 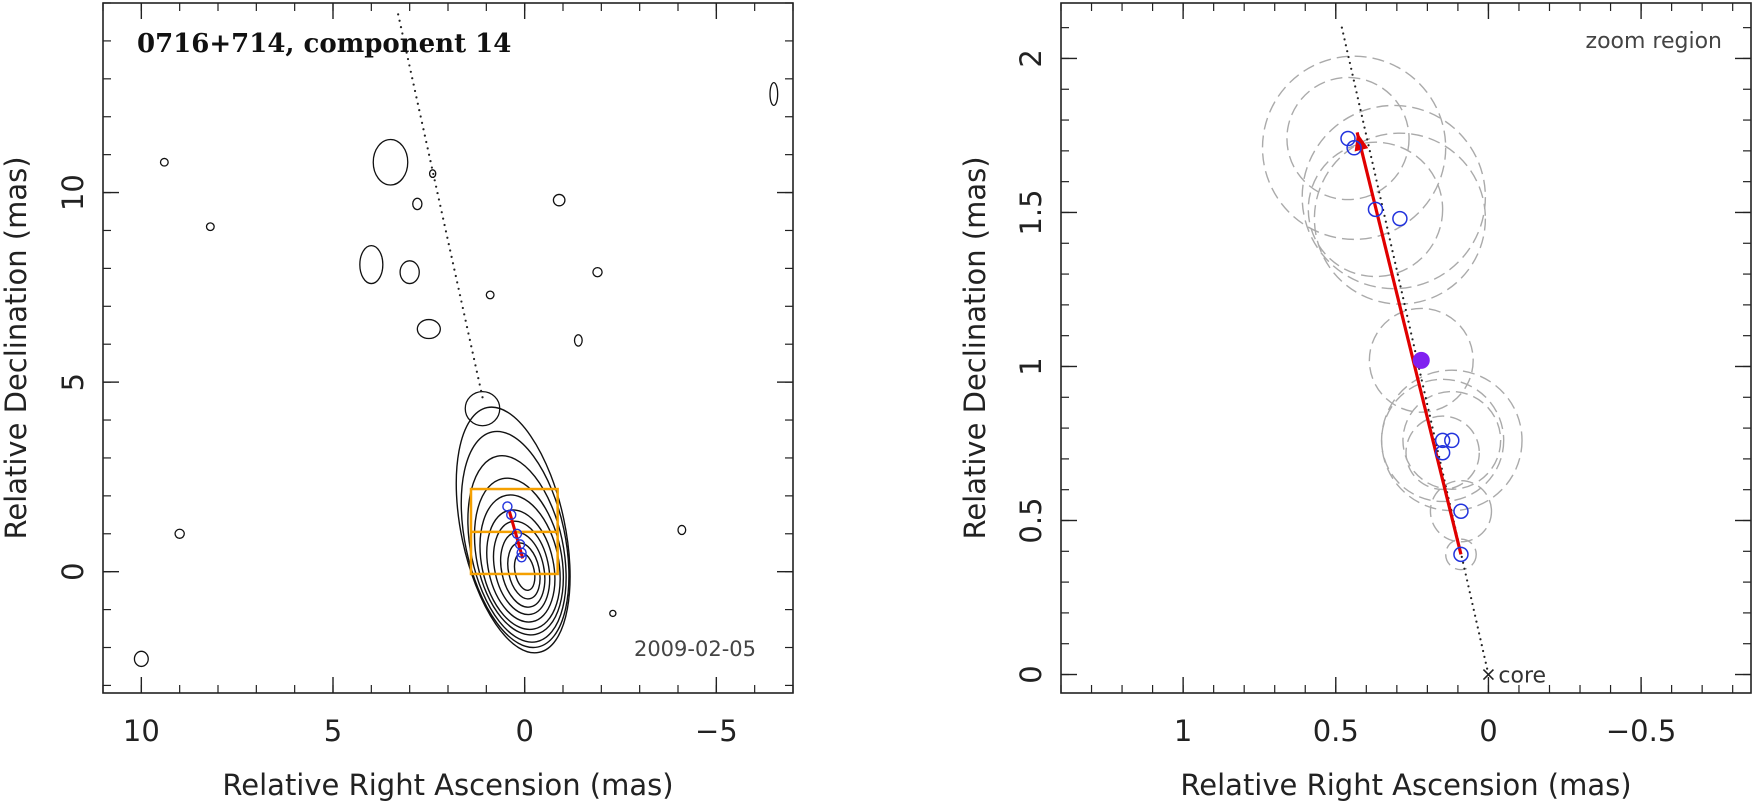 I want to click on trajectory-arrowhead, so click(x=1361, y=142).